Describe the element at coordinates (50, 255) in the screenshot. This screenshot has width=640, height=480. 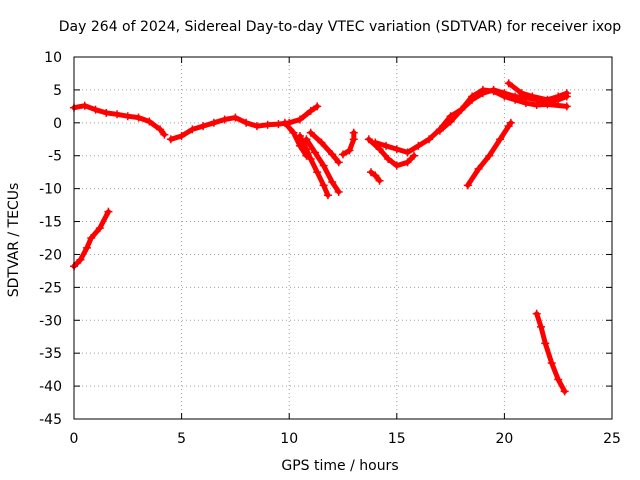
I see `y-tick-label: -20` at that location.